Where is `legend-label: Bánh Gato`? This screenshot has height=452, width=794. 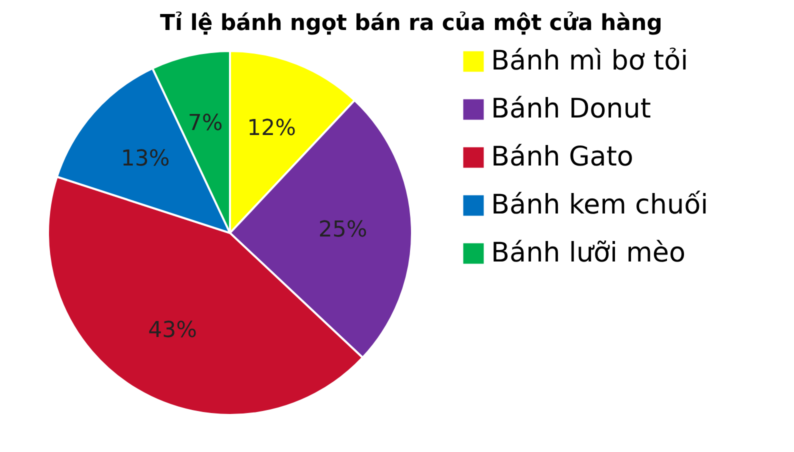 legend-label: Bánh Gato is located at coordinates (562, 157).